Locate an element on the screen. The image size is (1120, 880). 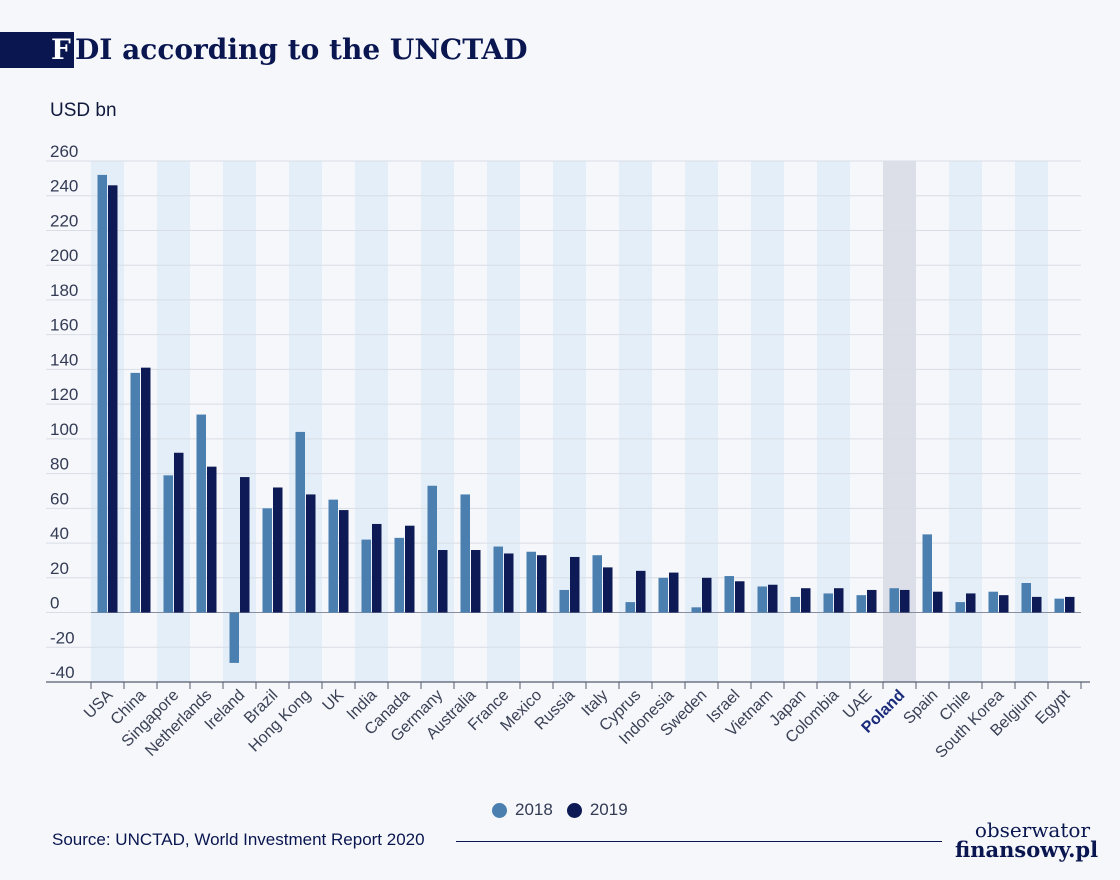
bar-2018-chile is located at coordinates (960, 607).